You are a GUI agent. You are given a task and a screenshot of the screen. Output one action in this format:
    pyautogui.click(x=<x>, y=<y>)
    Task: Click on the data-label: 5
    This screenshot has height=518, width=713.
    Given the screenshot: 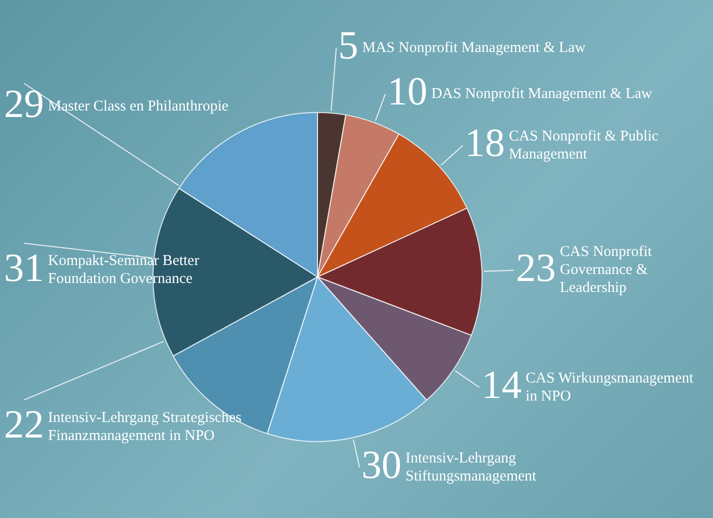 What is the action you would take?
    pyautogui.click(x=348, y=45)
    